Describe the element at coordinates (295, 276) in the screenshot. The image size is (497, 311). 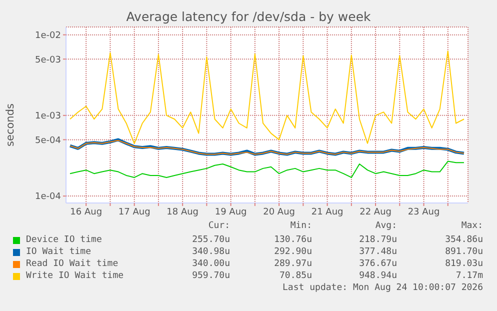
I see `text: 70.85u` at that location.